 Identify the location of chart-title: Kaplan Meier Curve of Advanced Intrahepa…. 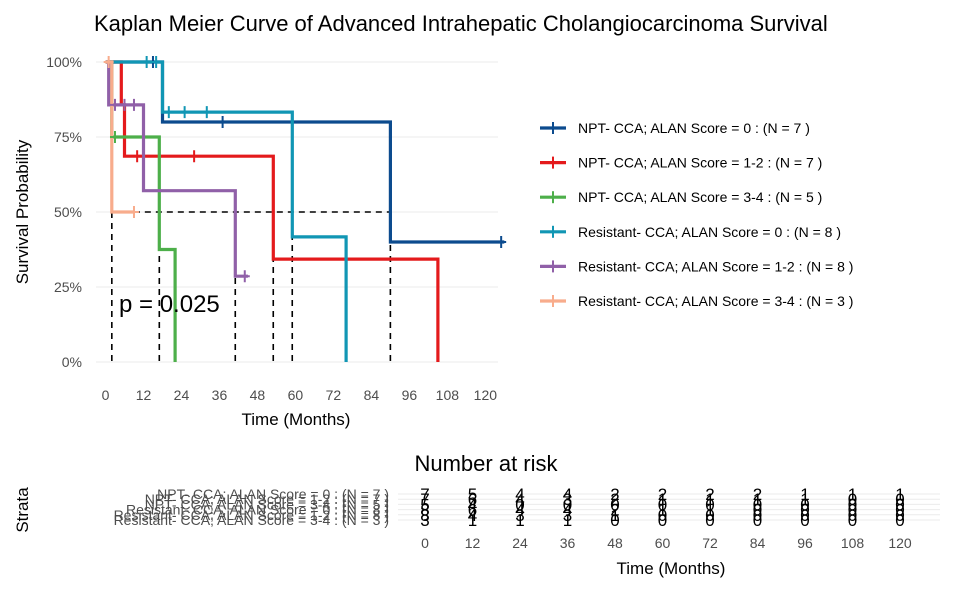
(461, 23).